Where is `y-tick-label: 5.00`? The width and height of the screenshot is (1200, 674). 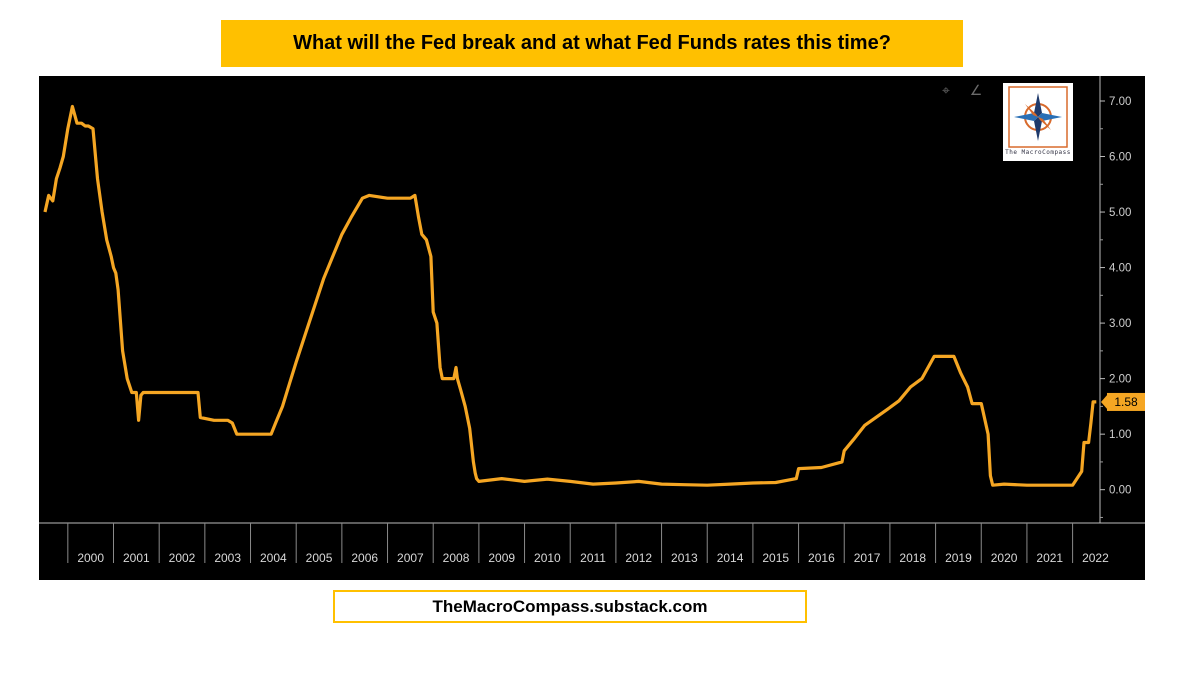 y-tick-label: 5.00 is located at coordinates (1120, 213).